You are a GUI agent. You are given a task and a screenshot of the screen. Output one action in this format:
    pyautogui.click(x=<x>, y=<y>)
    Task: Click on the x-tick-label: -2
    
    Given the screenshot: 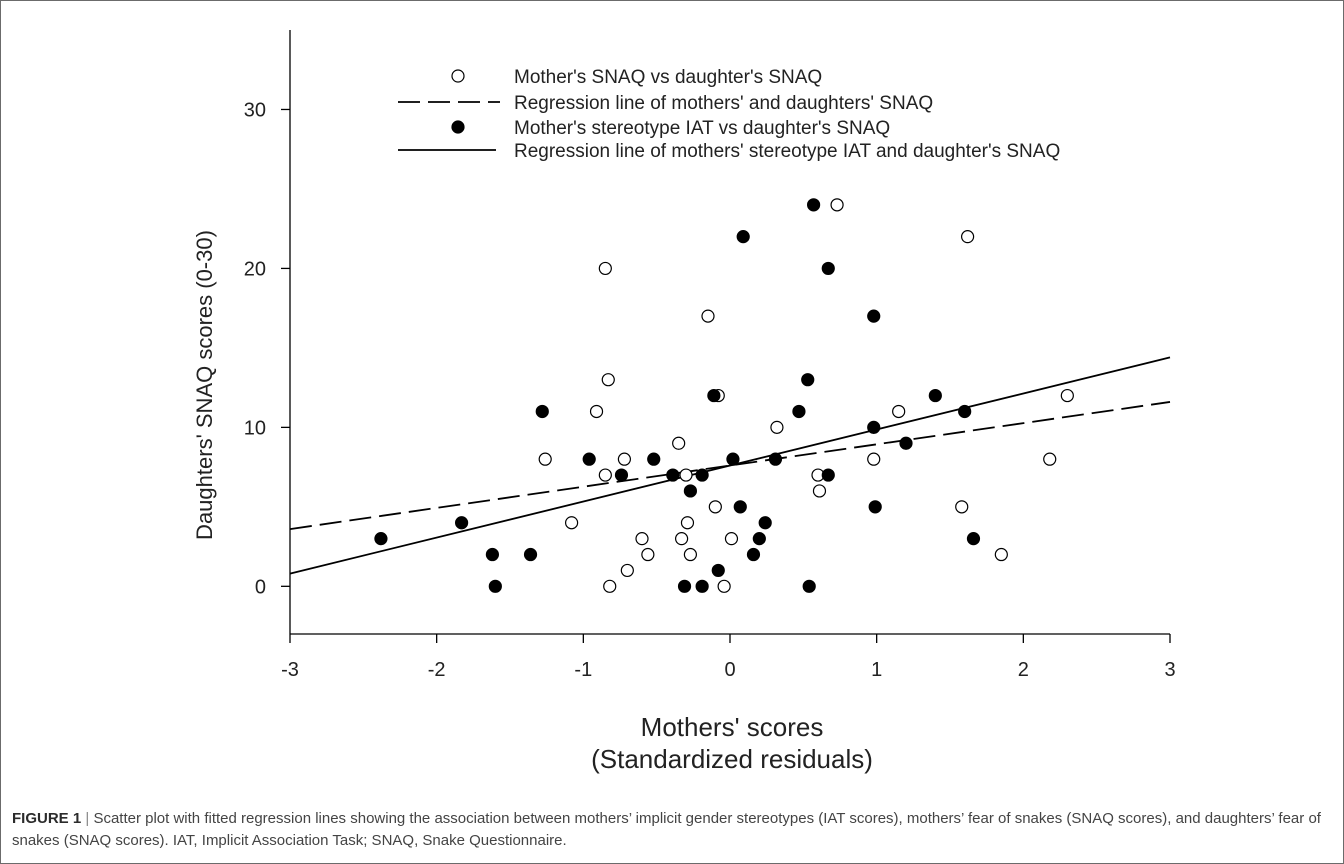 What is the action you would take?
    pyautogui.click(x=437, y=670)
    